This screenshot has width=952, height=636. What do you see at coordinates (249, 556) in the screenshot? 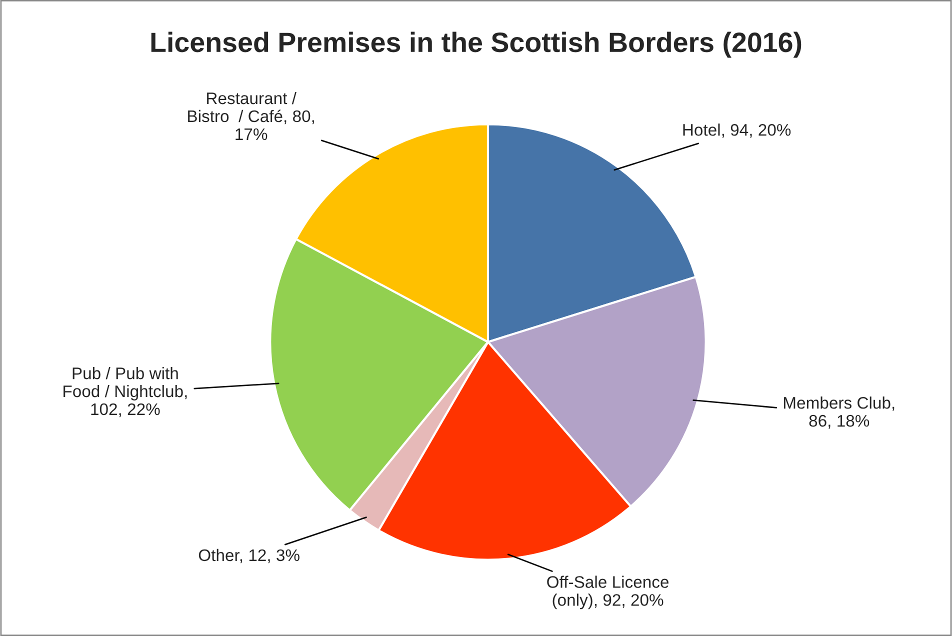
I see `slice-label: Other, 12, 3%` at bounding box center [249, 556].